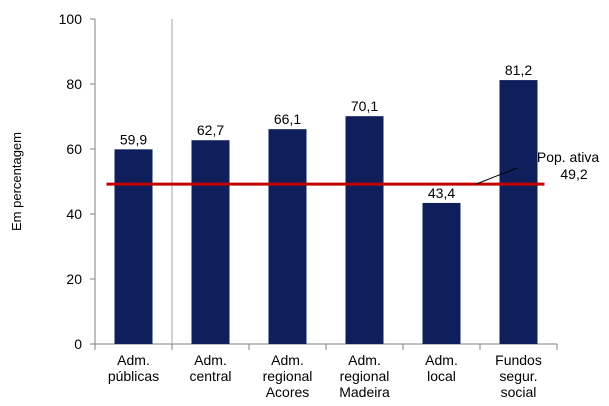 This screenshot has width=609, height=406. Describe the element at coordinates (210, 130) in the screenshot. I see `data-label: 62,7` at that location.